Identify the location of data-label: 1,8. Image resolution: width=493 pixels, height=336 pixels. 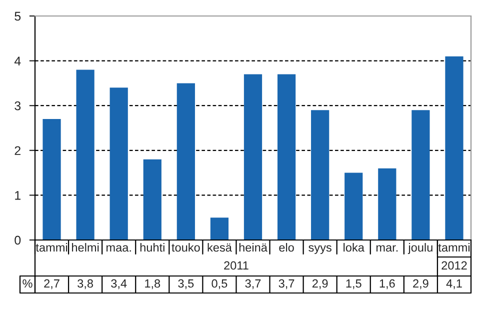
(152, 284).